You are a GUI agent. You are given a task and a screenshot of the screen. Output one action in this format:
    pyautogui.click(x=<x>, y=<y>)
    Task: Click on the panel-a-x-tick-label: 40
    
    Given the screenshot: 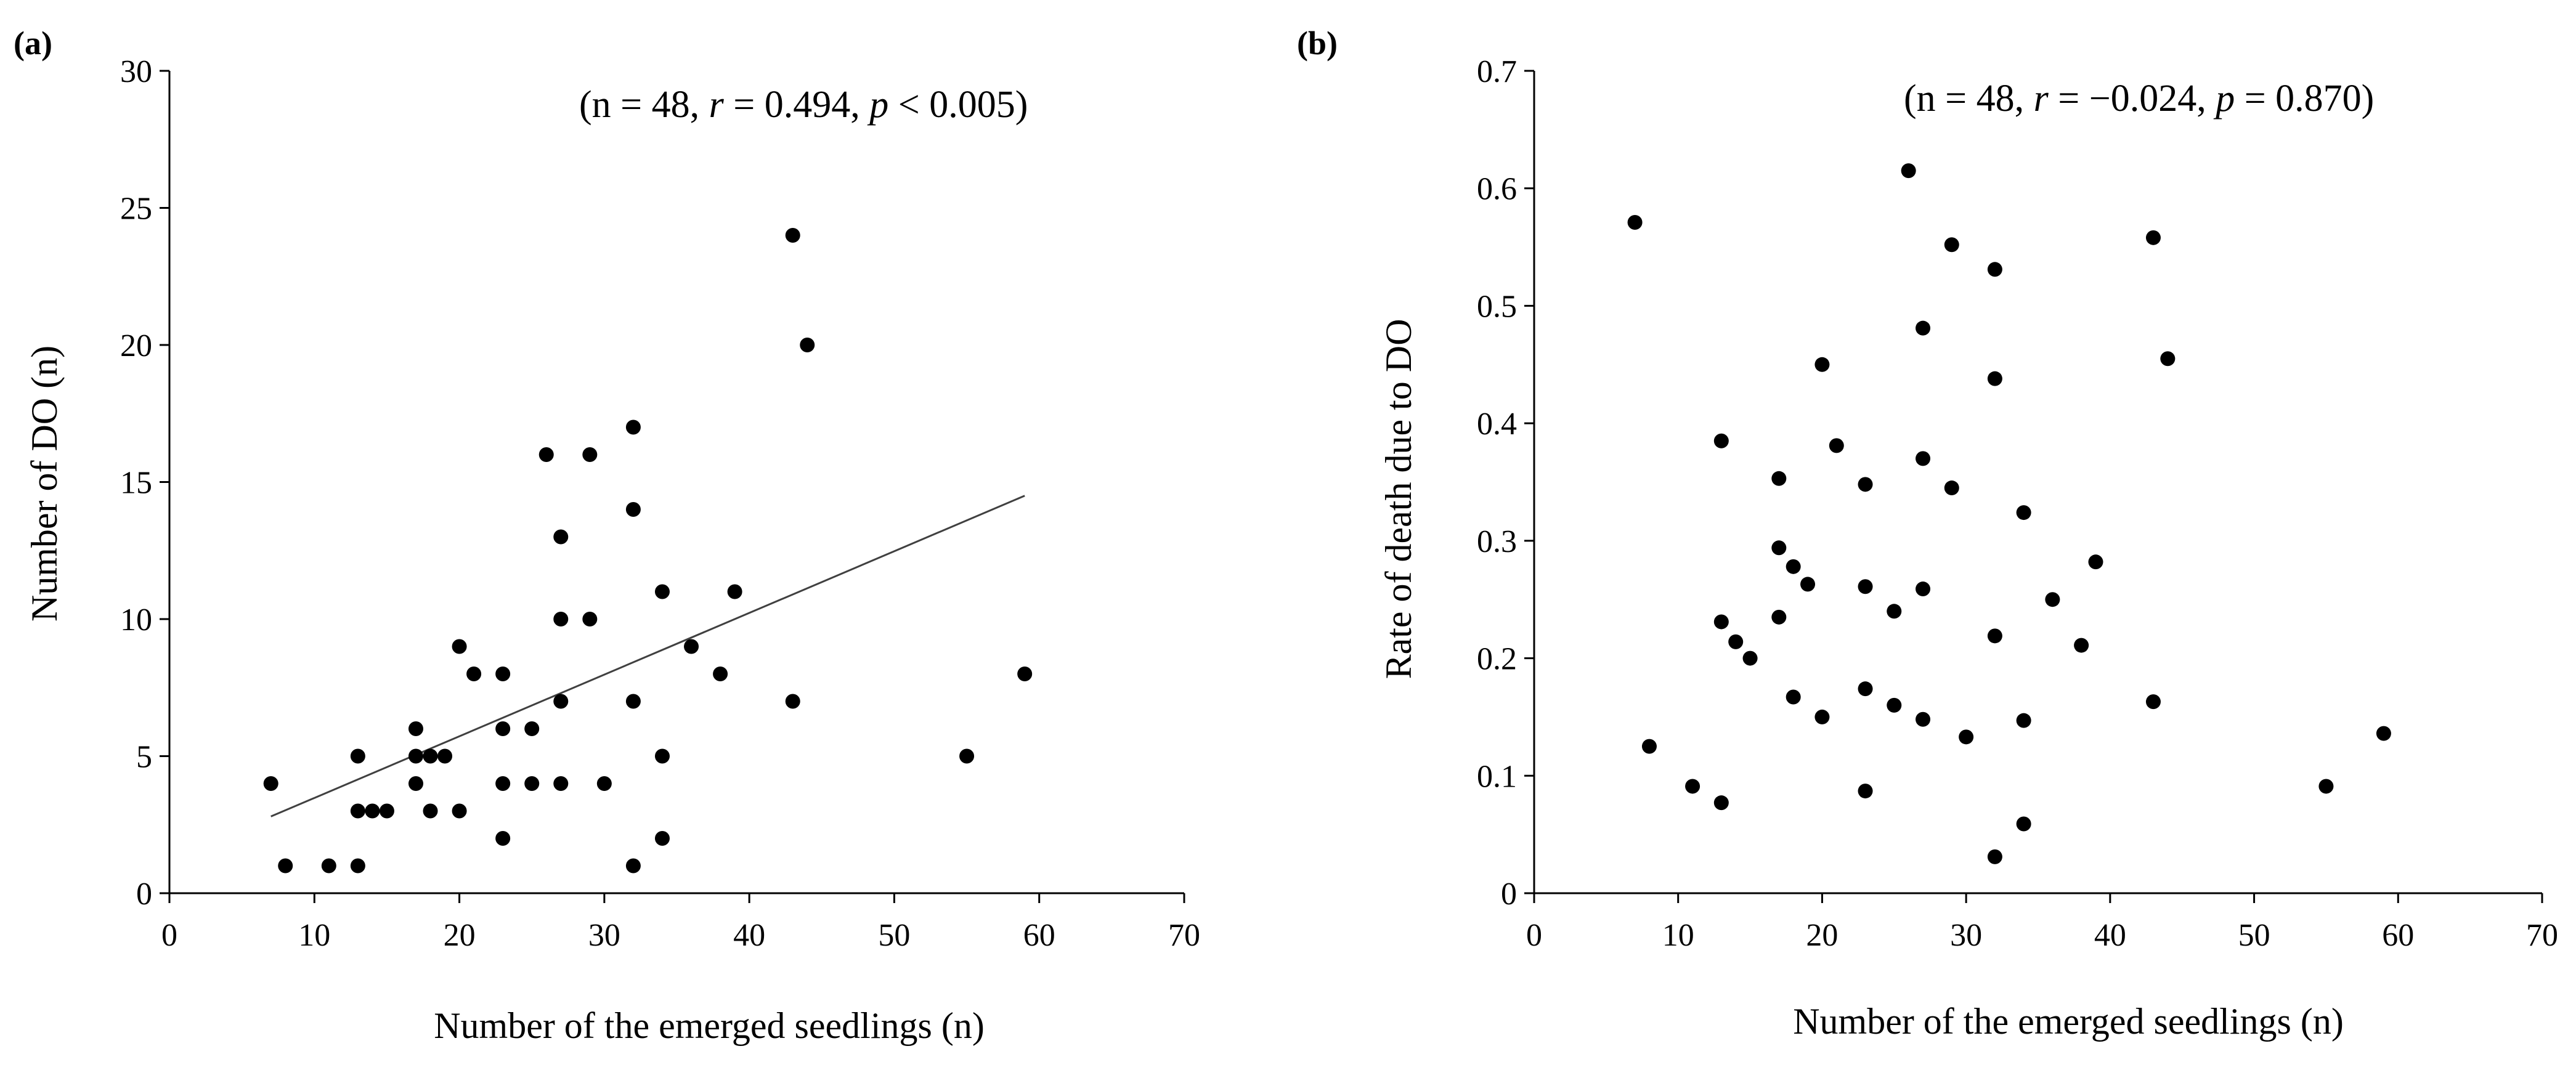 What is the action you would take?
    pyautogui.click(x=749, y=936)
    